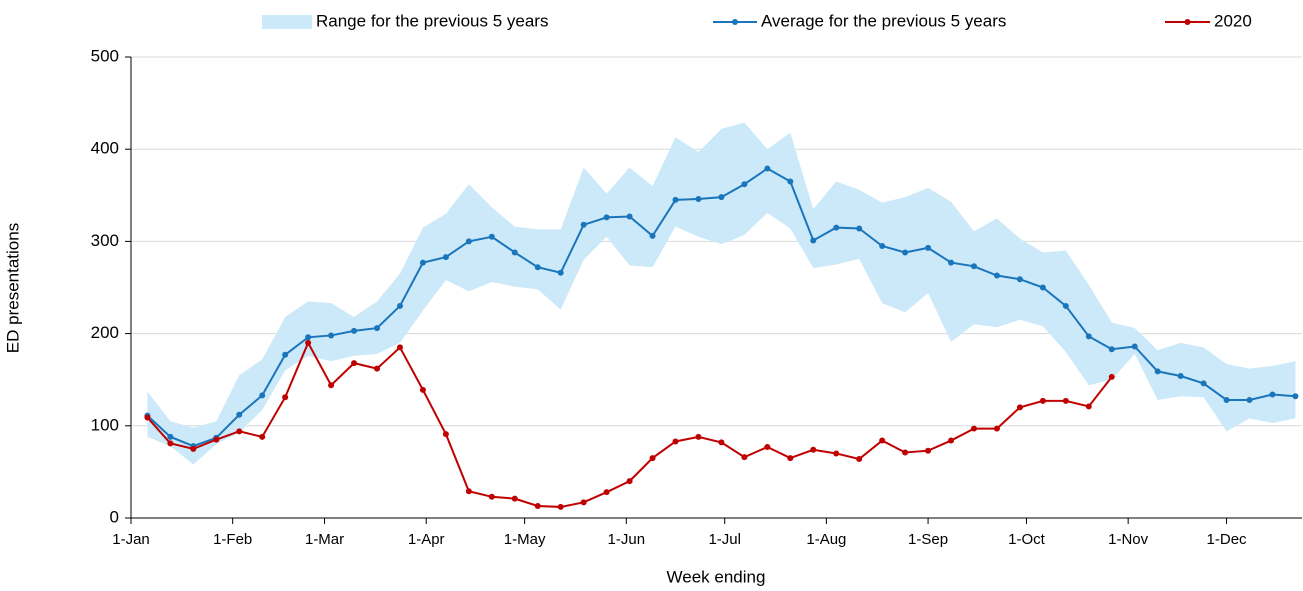  I want to click on x-tick-label: 1-Aug, so click(826, 539).